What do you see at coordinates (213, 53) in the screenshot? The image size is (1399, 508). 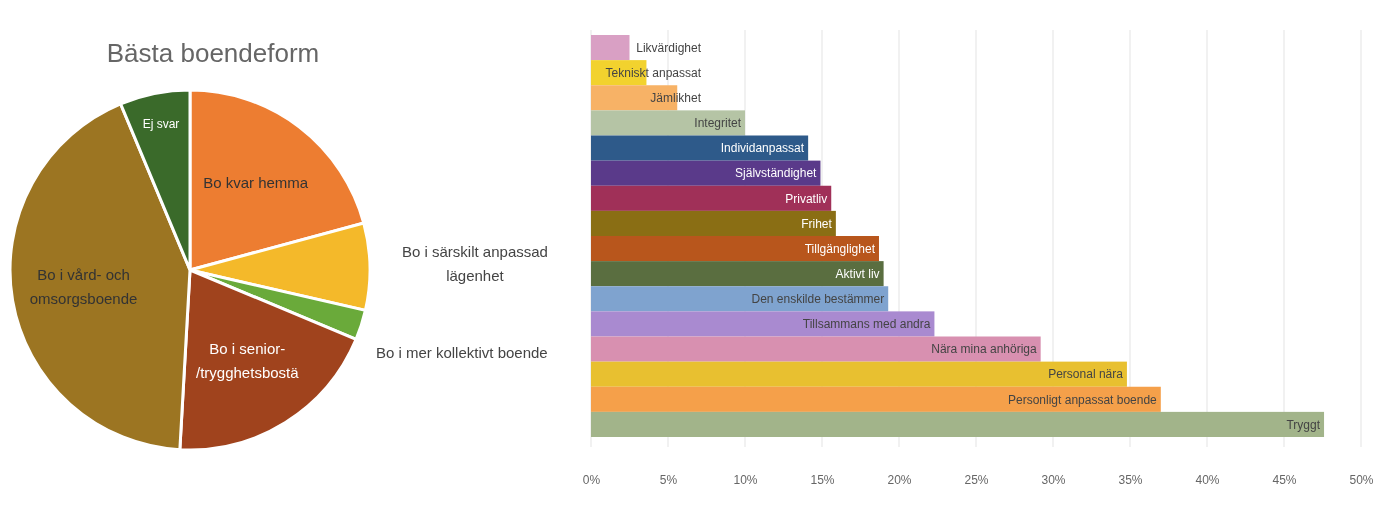 I see `chart-title: Bästa boendeform` at bounding box center [213, 53].